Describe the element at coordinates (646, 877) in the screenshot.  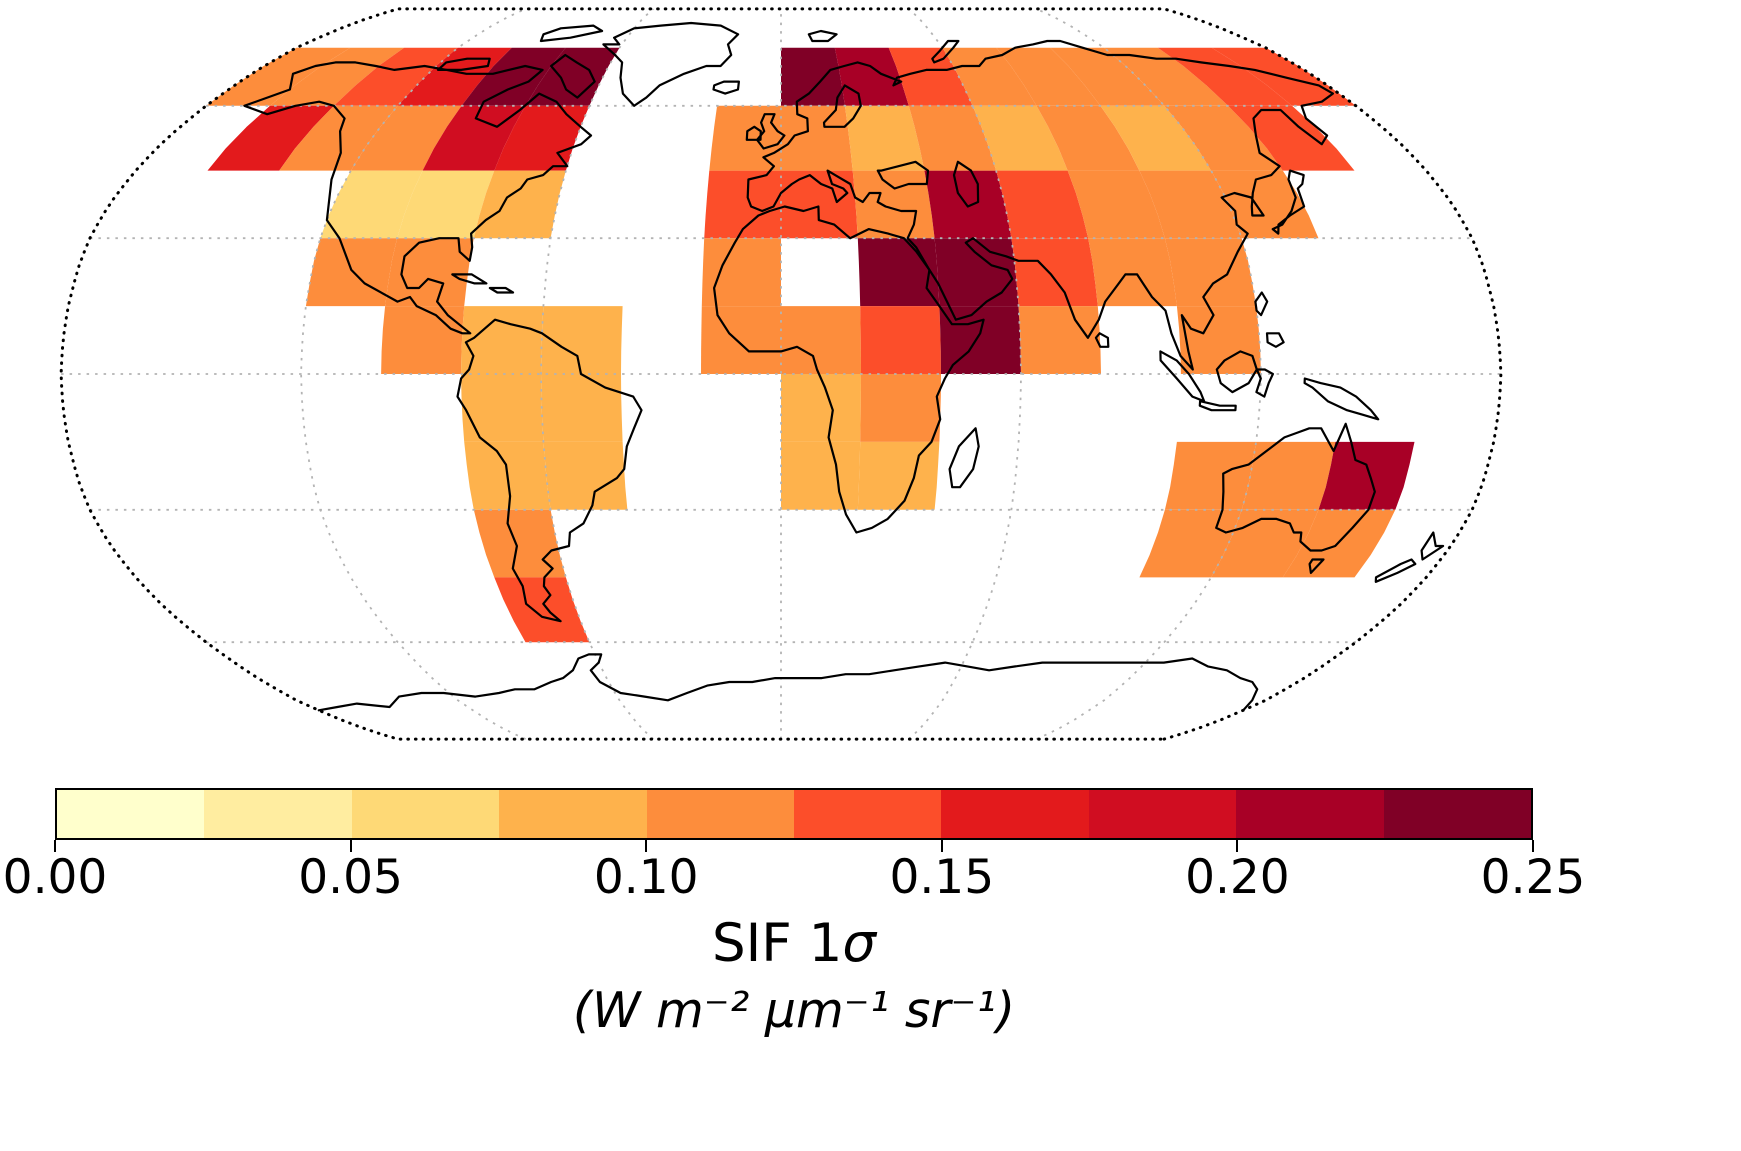
I see `colorbar-tick-label: 0.10` at that location.